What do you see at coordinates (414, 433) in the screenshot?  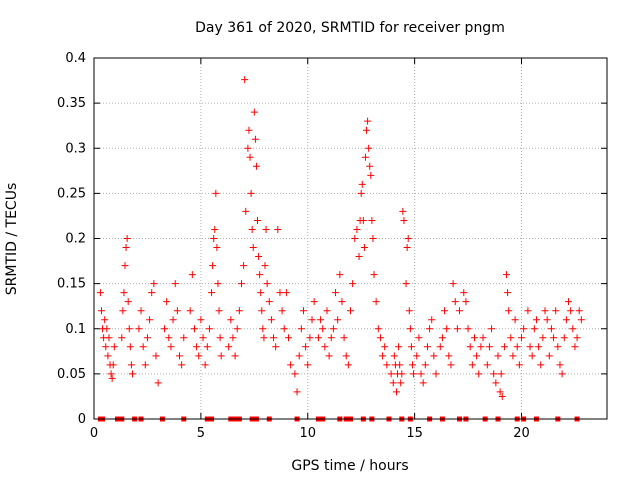 I see `x-tick-label: 15` at bounding box center [414, 433].